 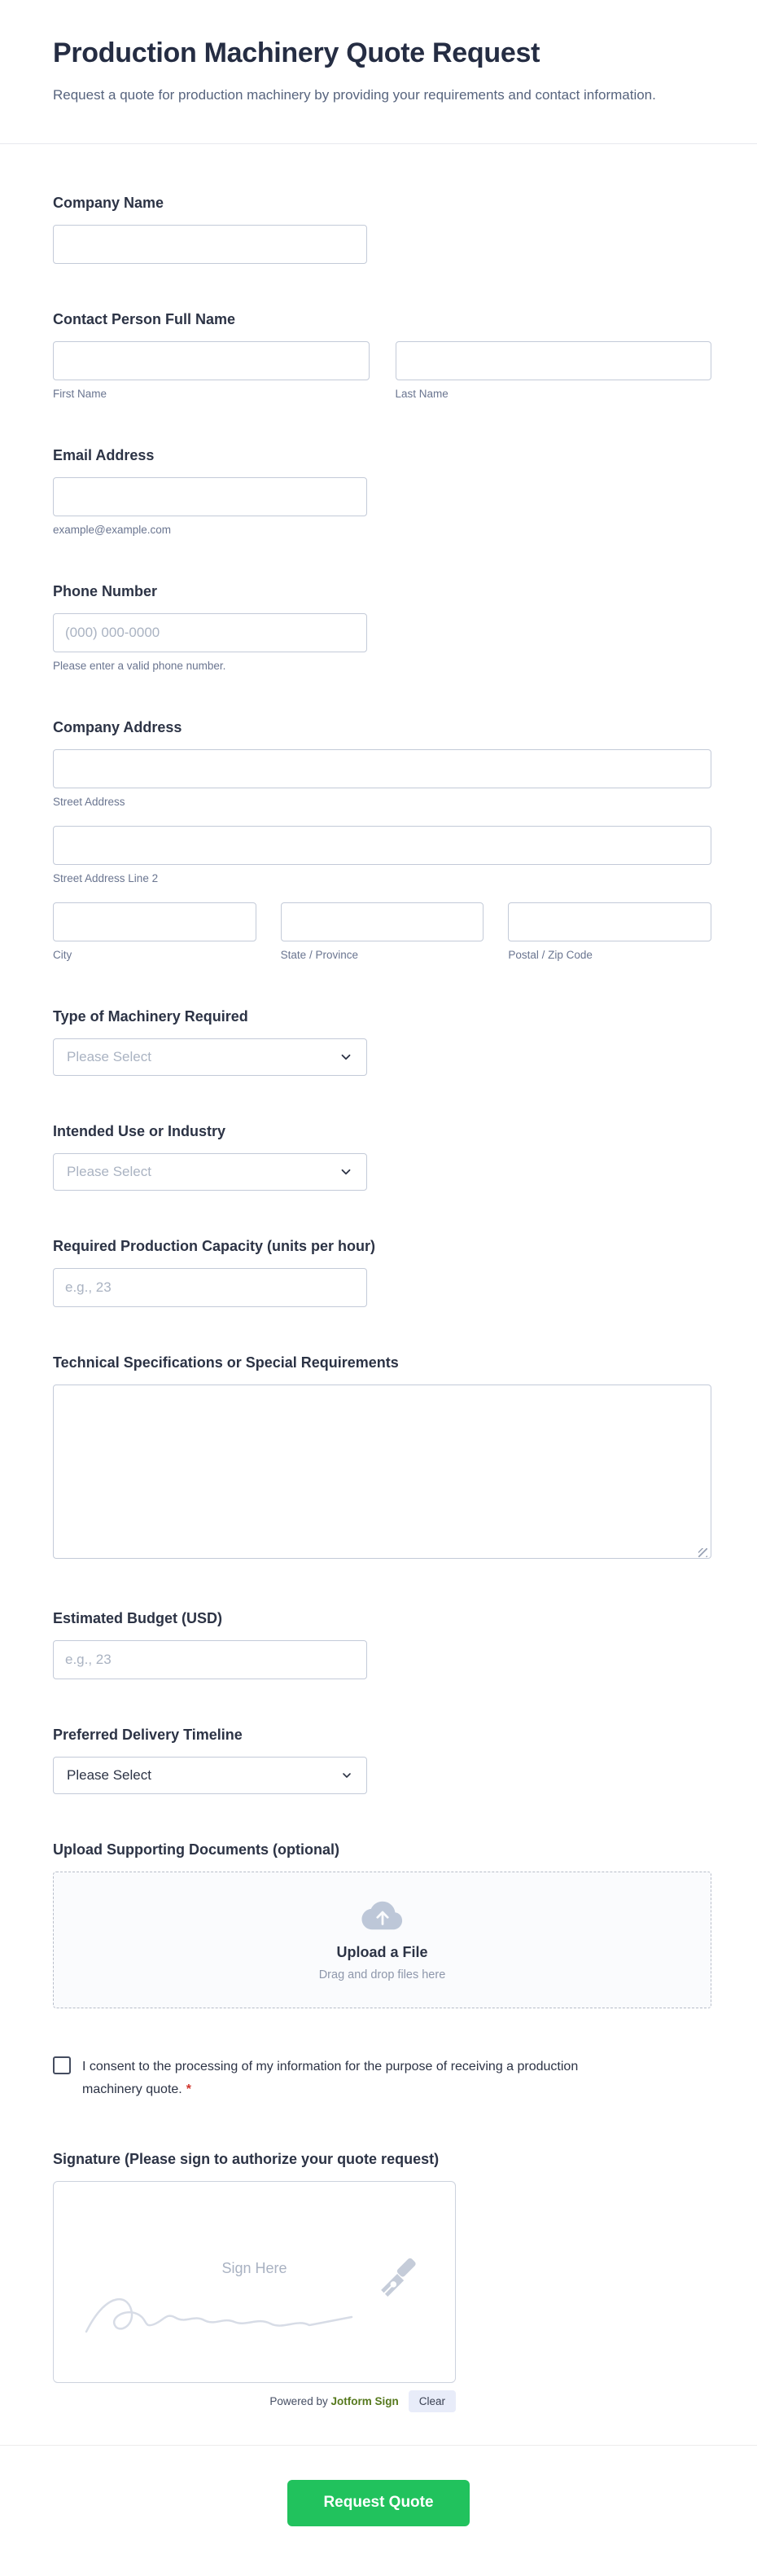 What do you see at coordinates (196, 1849) in the screenshot?
I see `upload-label: Upload Supporting Documents (optional)` at bounding box center [196, 1849].